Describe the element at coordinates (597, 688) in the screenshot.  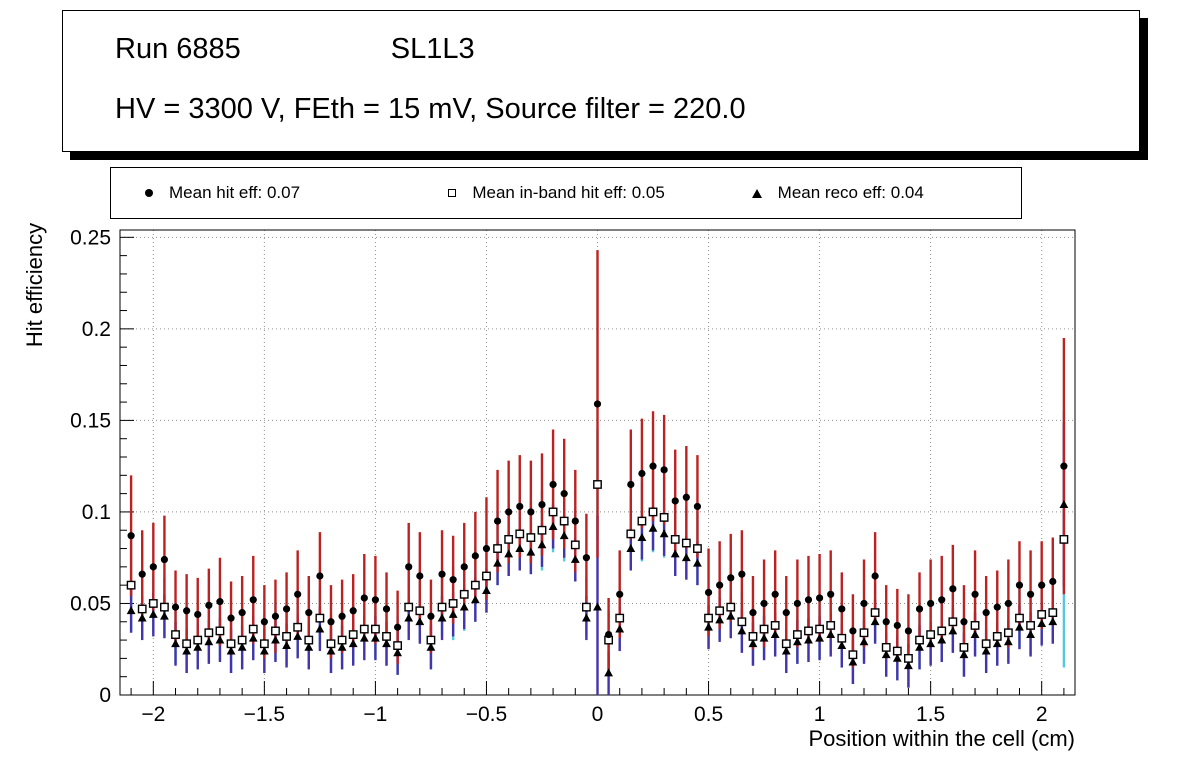
I see `x-axis-ticks` at that location.